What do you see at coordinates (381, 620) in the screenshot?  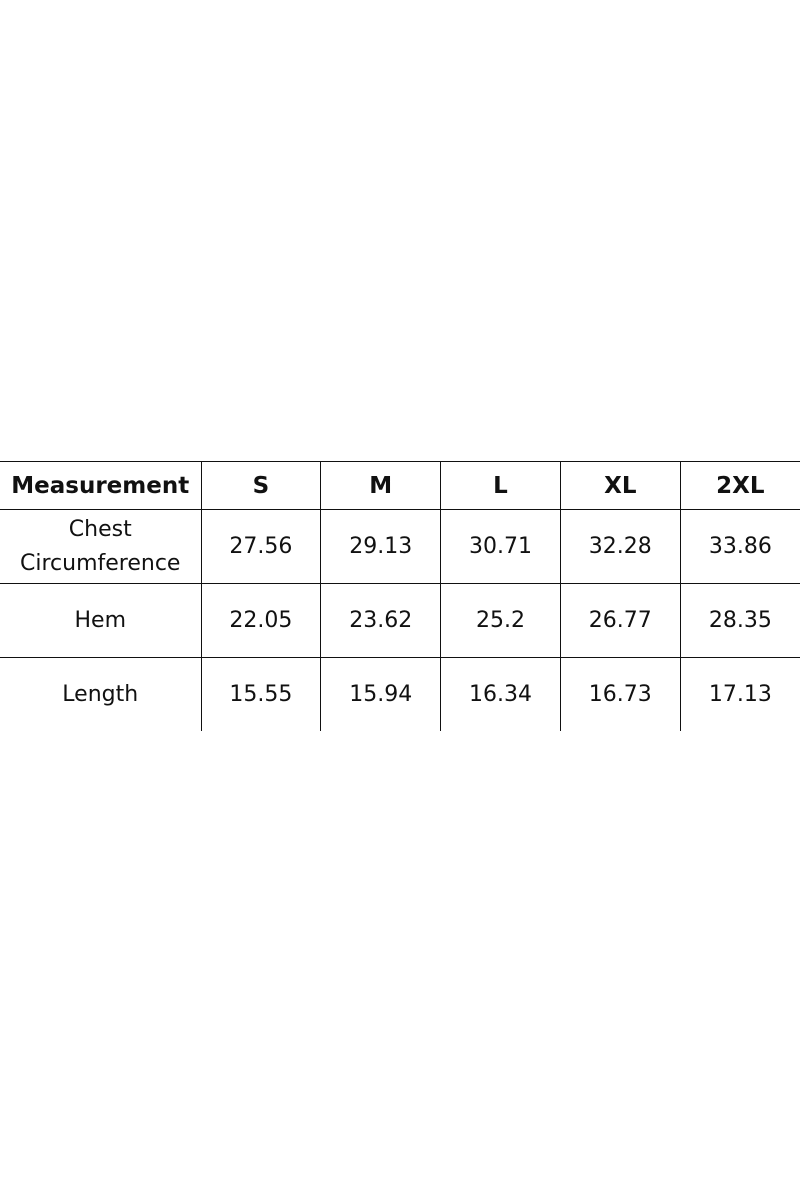 I see `cell: 23.62` at bounding box center [381, 620].